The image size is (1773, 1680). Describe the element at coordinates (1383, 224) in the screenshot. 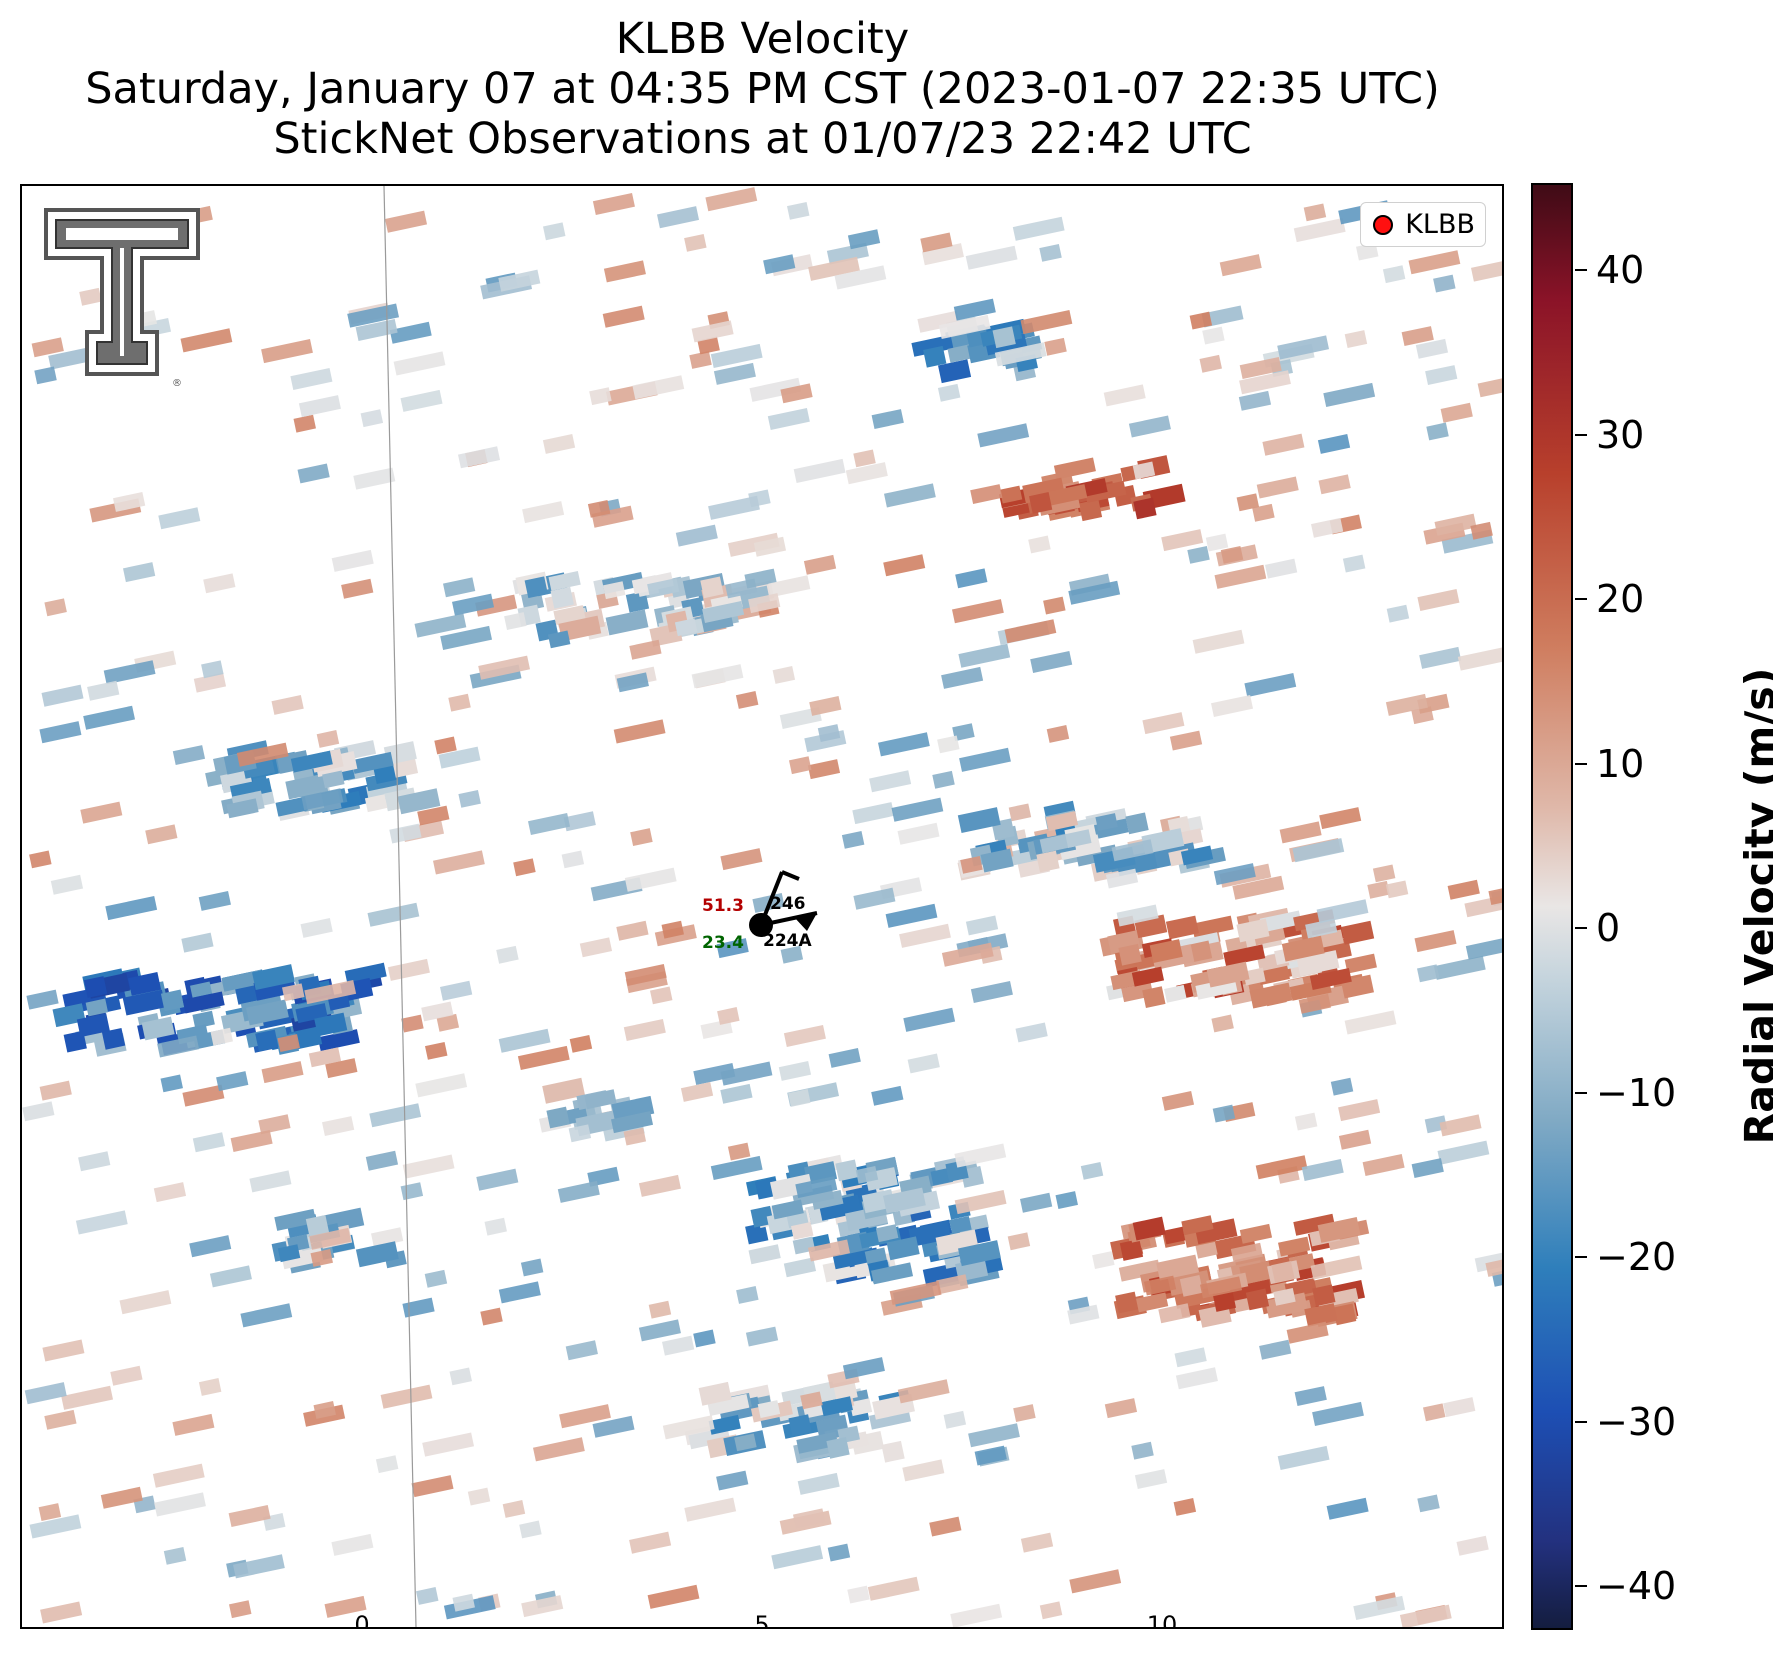

I see `klbb-marker-icon` at that location.